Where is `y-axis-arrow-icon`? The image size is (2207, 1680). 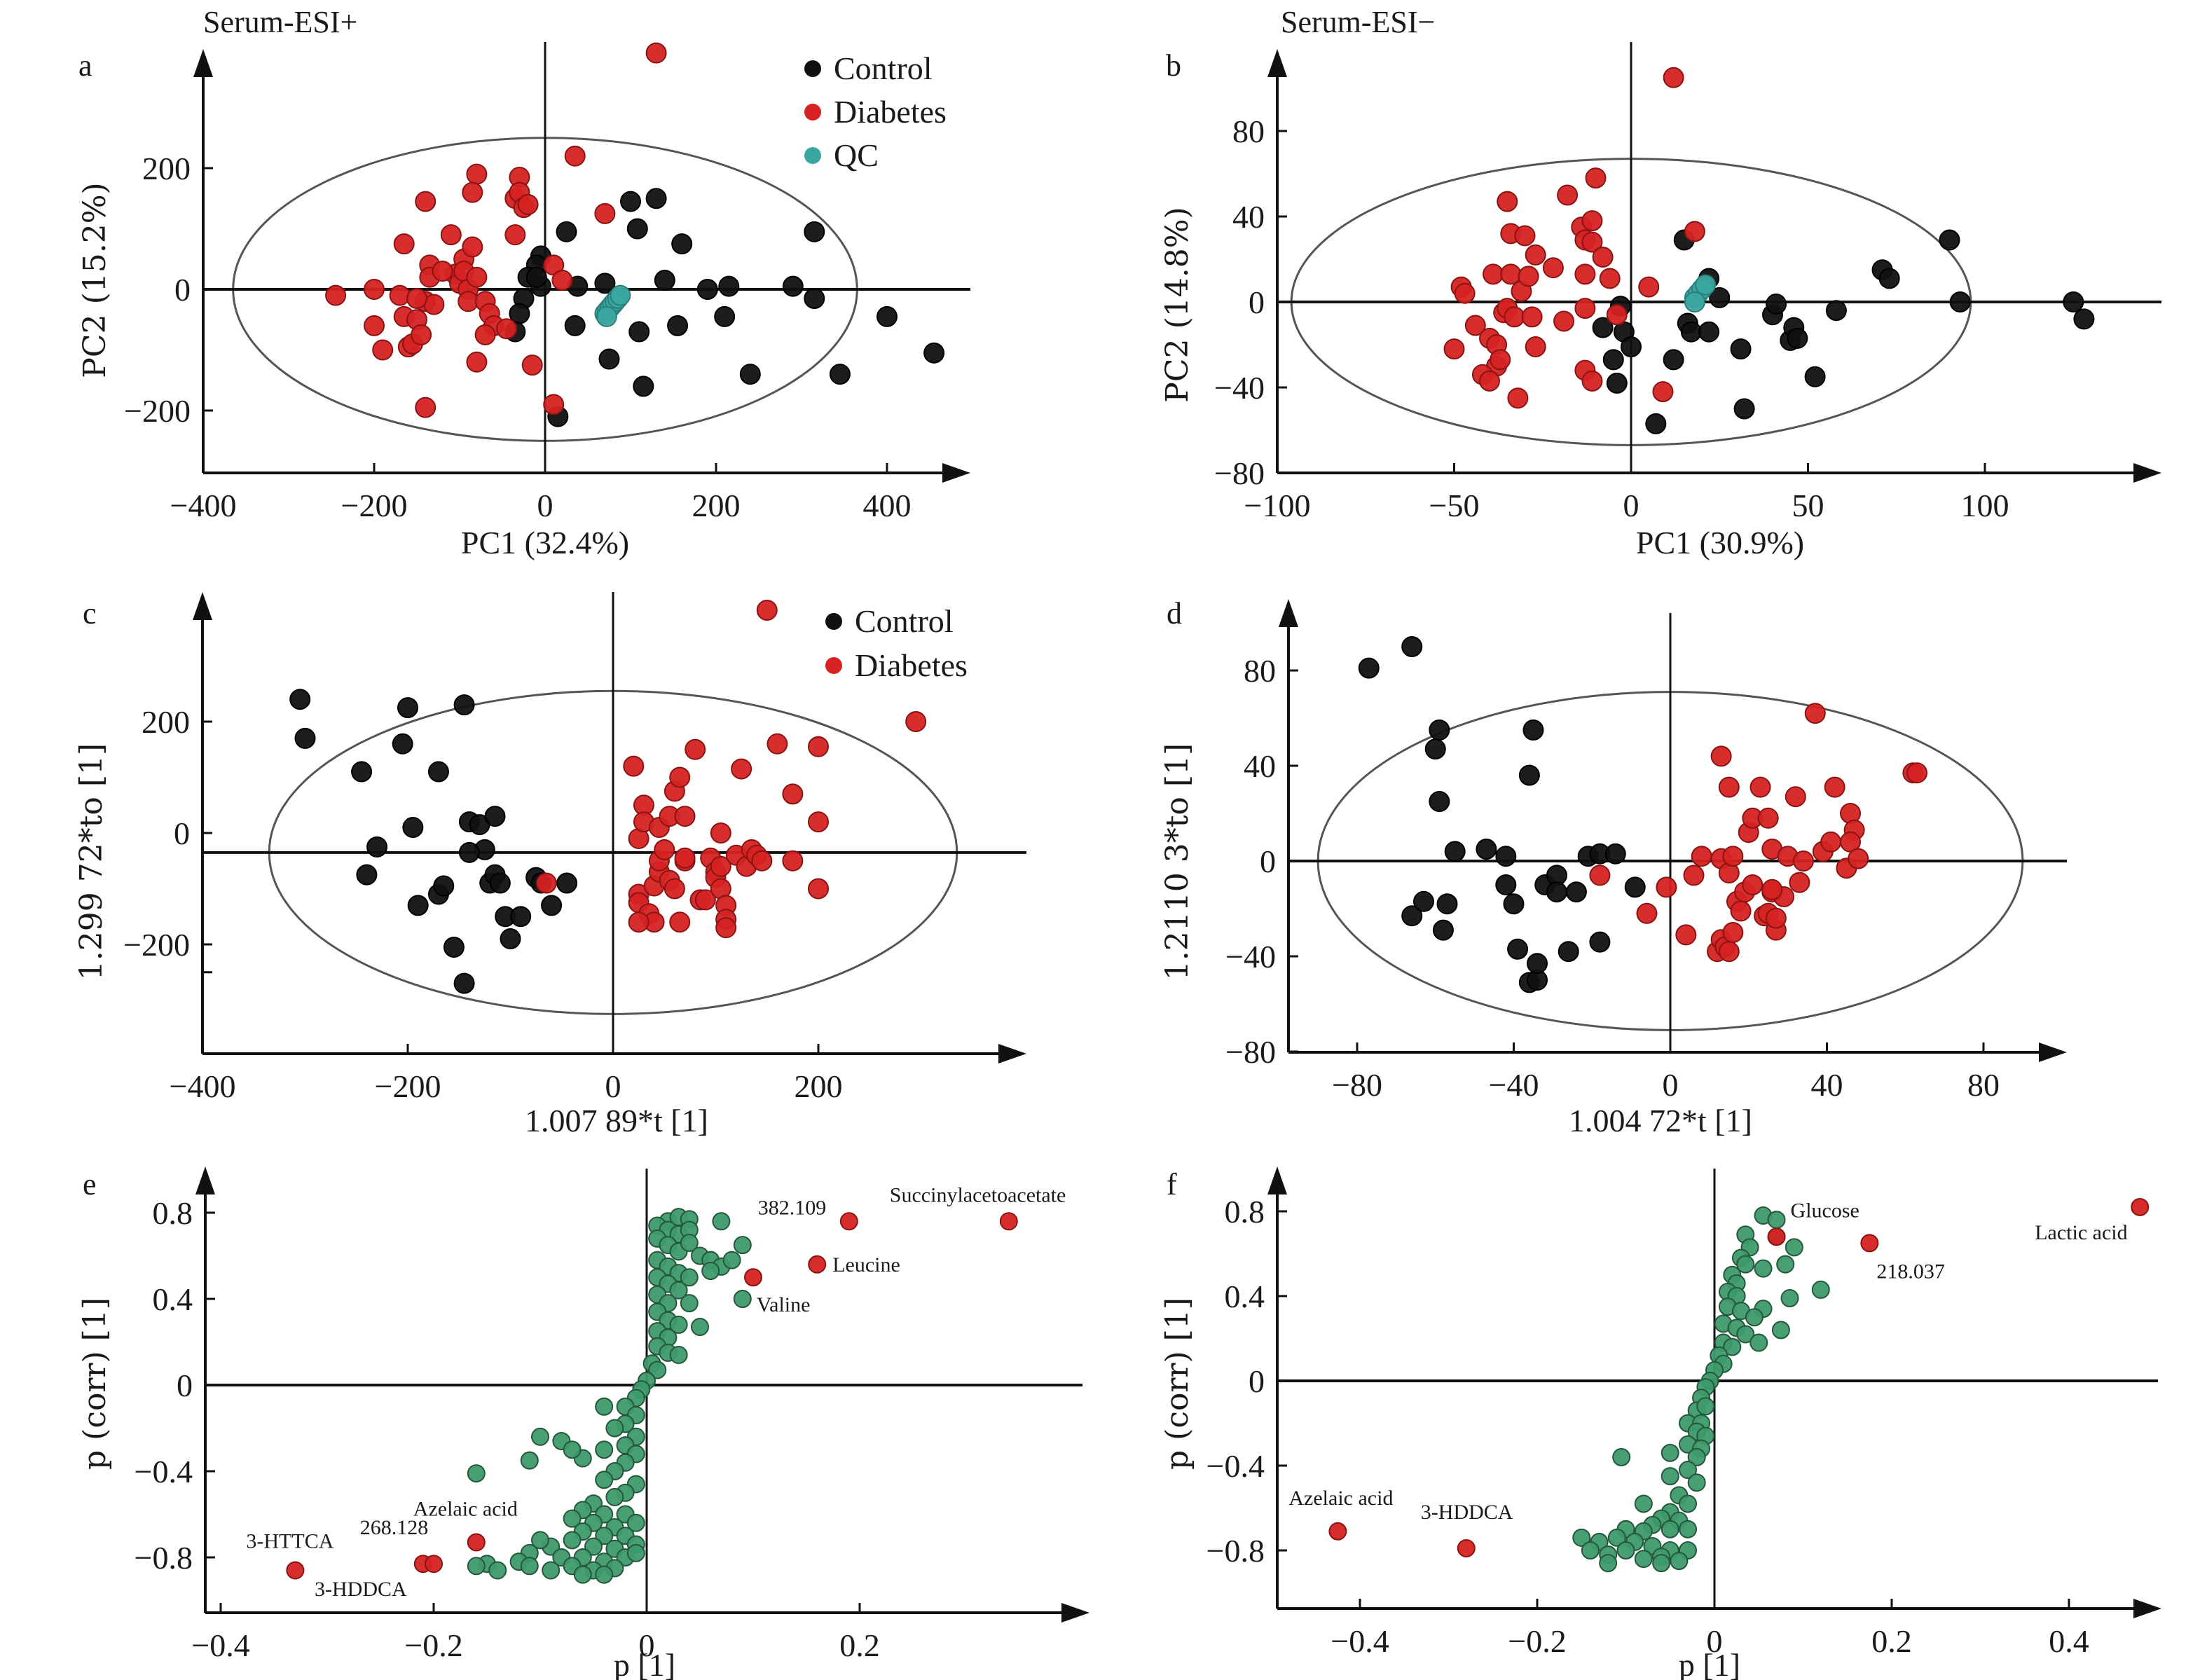
y-axis-arrow-icon is located at coordinates (203, 63).